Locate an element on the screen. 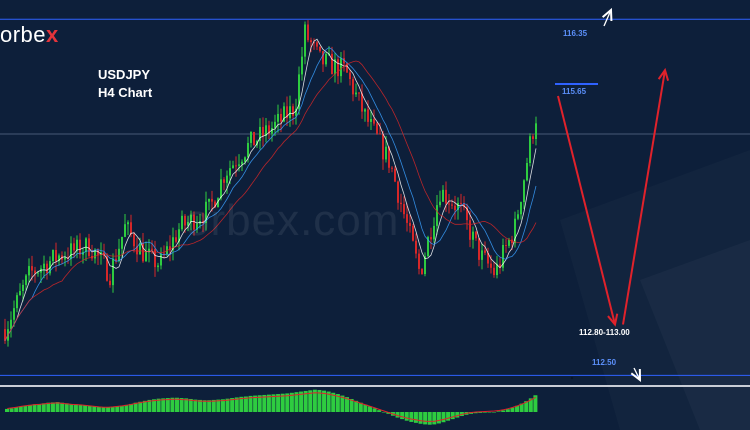 The height and width of the screenshot is (430, 750). breakdown-arrowhead-down is located at coordinates (636, 375).